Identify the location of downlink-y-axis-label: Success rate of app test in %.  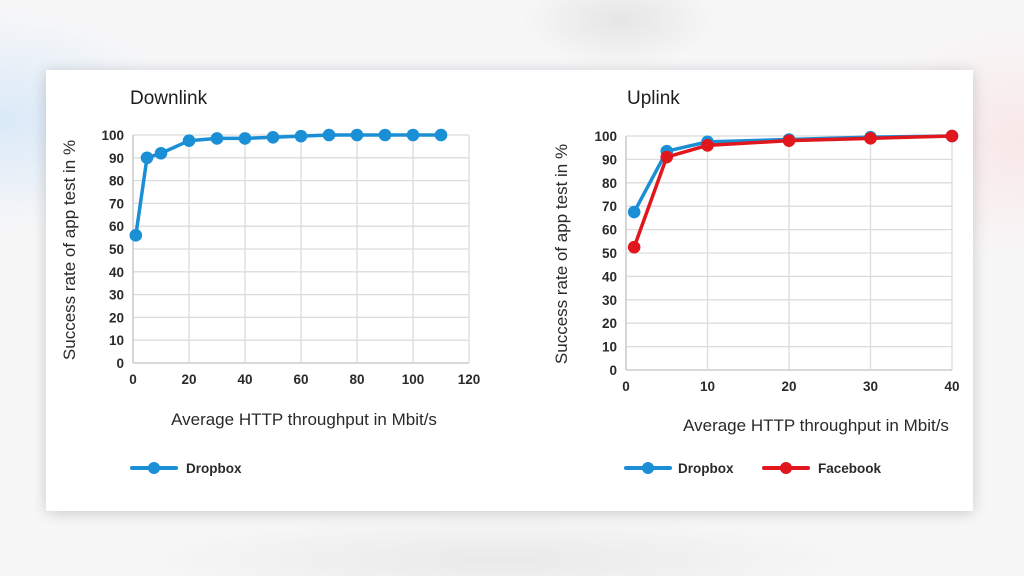
(69, 250).